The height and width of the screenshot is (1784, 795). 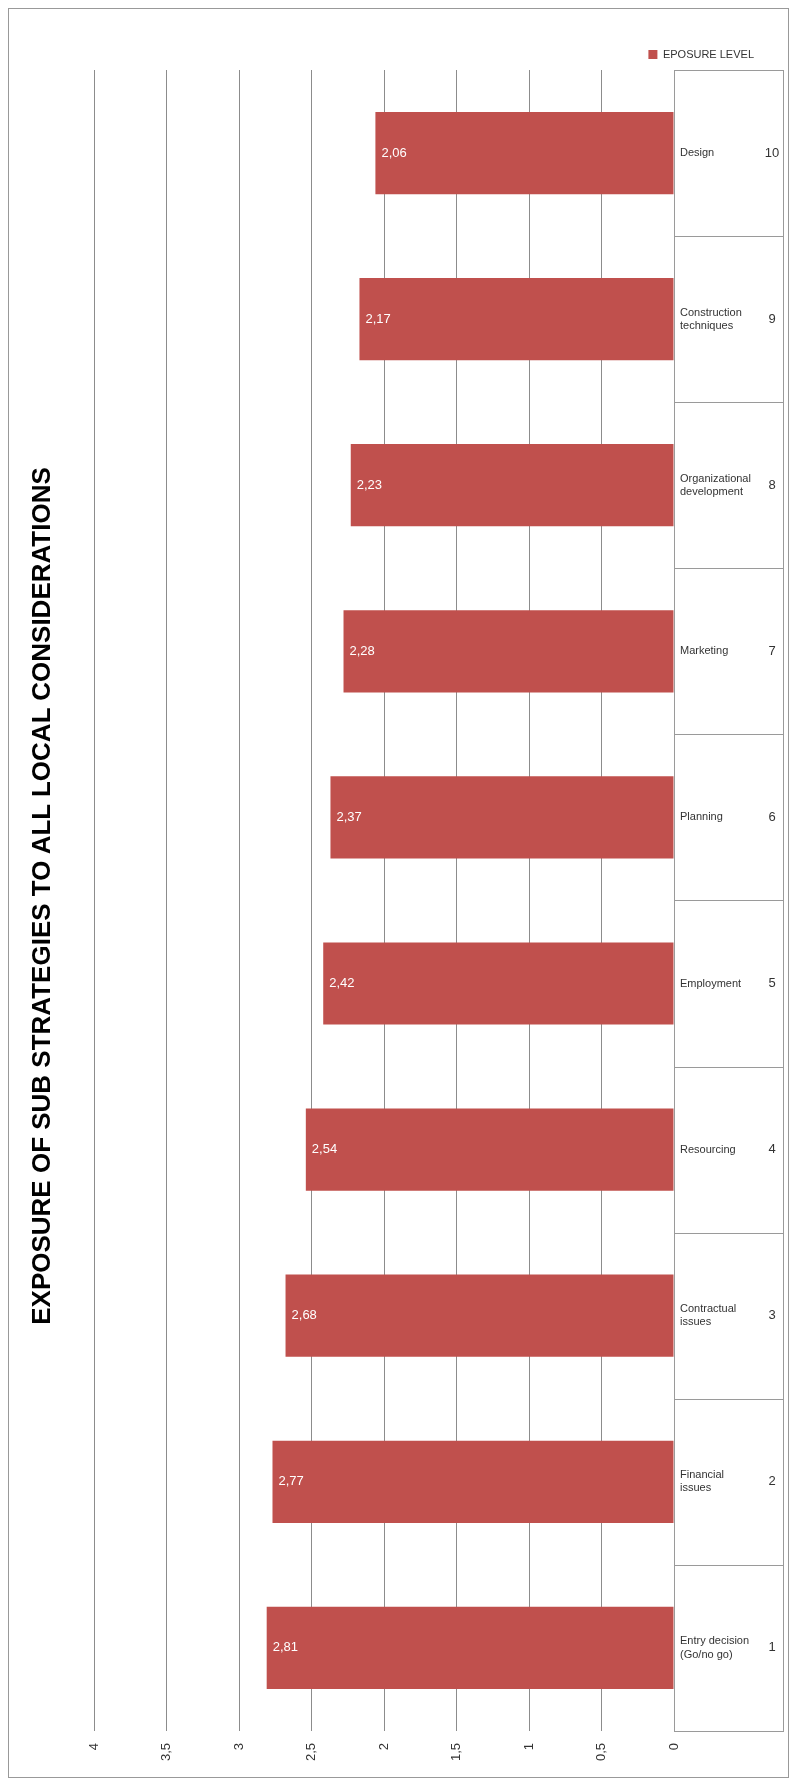 I want to click on data-label: 2,23, so click(x=369, y=484).